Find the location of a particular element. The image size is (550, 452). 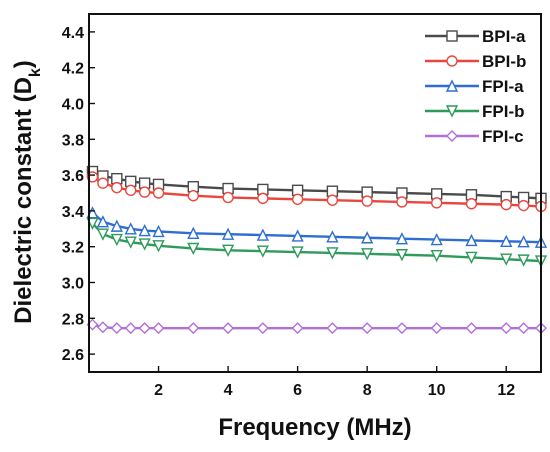

y-tick-label: 2.6 is located at coordinates (73, 355).